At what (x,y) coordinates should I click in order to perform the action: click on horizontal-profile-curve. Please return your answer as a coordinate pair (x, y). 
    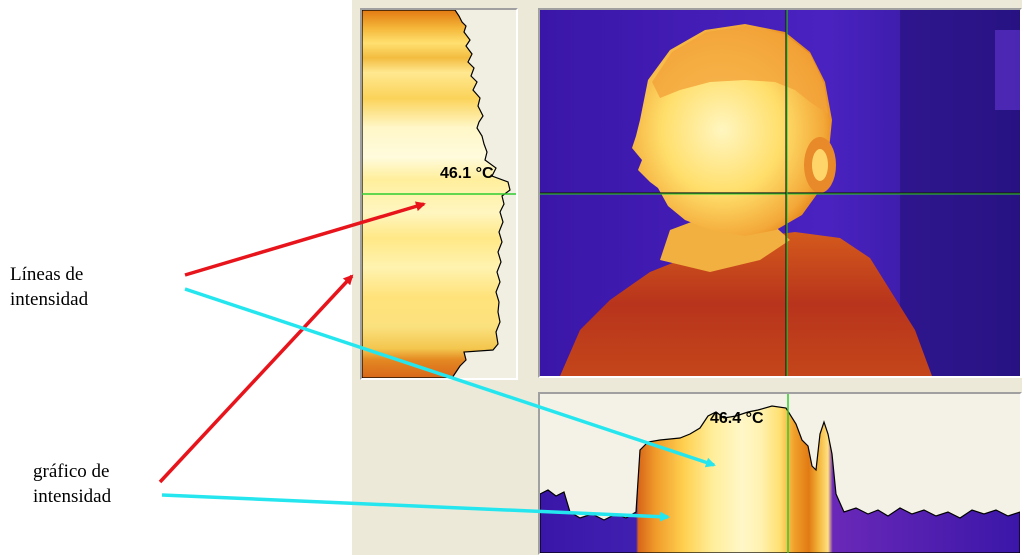
    Looking at the image, I should click on (780, 479).